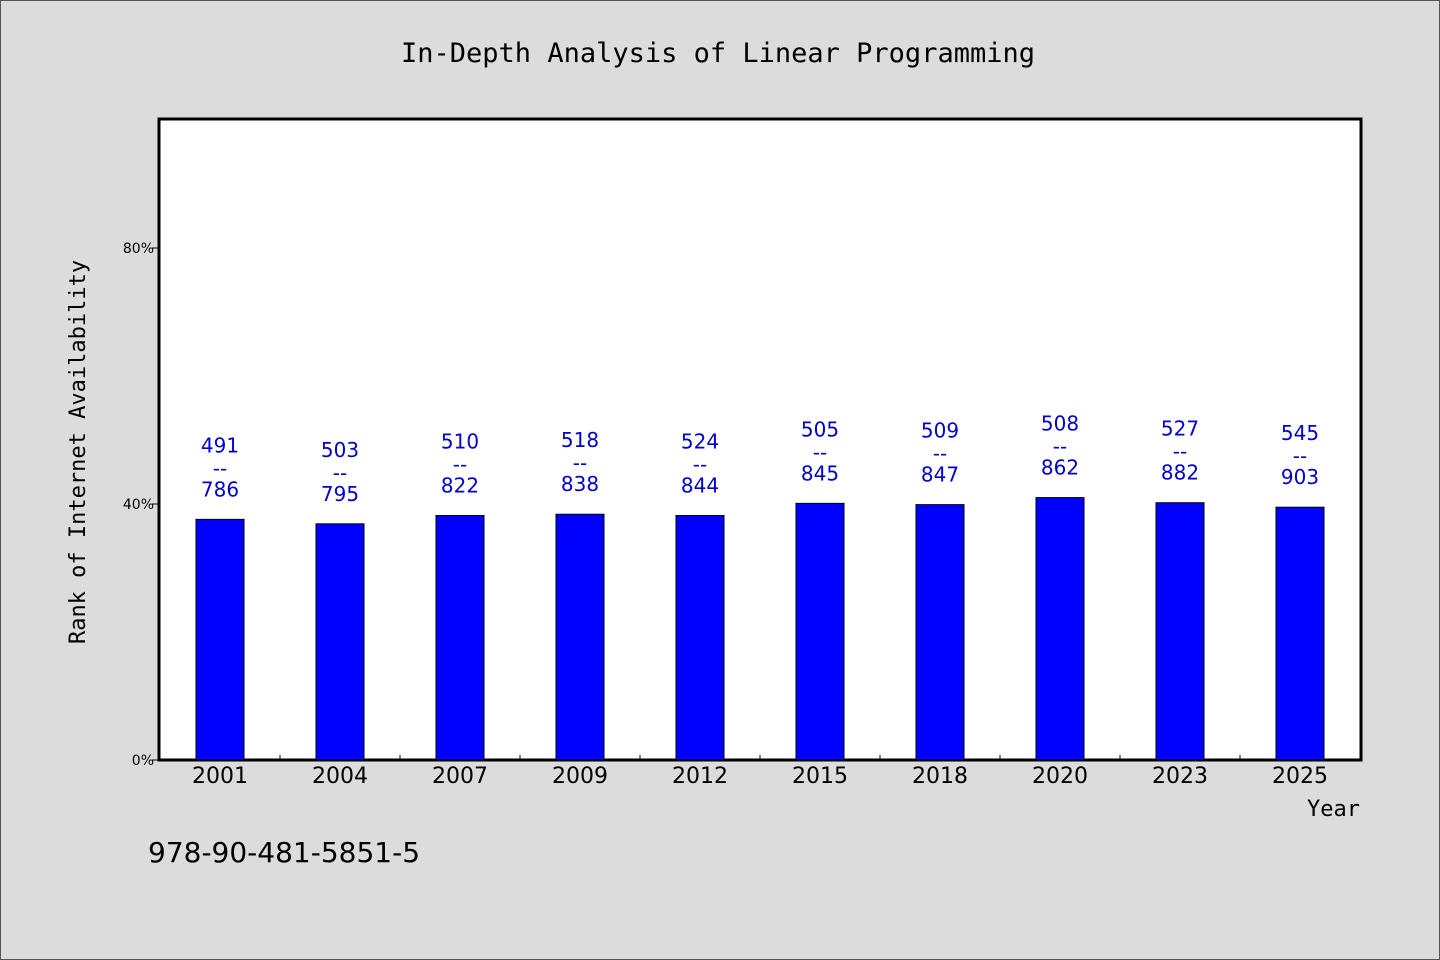 The image size is (1440, 960). I want to click on x-tick-label-2015: 2015, so click(820, 776).